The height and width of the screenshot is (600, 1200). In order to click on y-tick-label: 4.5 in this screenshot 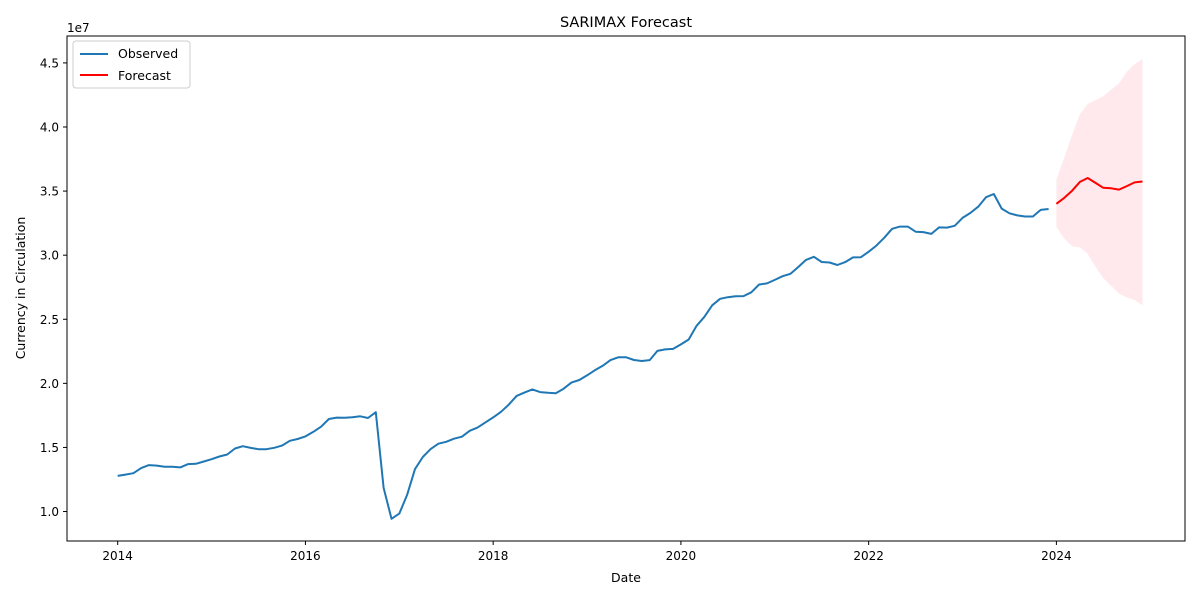, I will do `click(49, 63)`.